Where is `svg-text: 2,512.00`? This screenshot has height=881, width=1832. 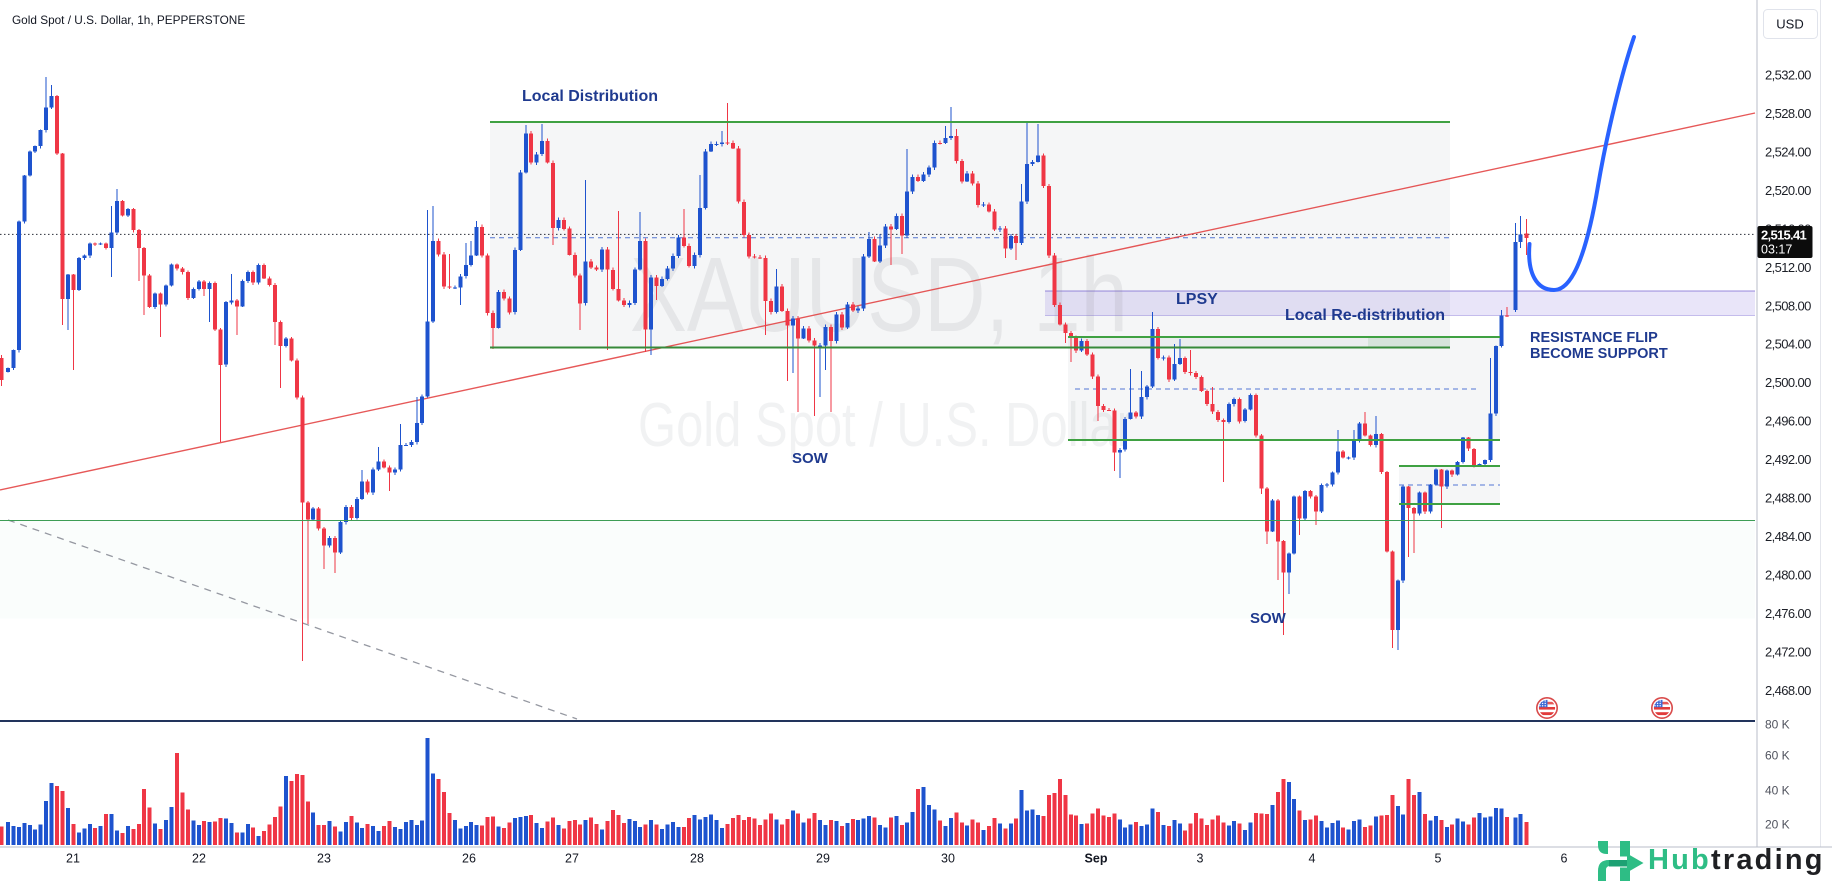 svg-text: 2,512.00 is located at coordinates (1788, 267).